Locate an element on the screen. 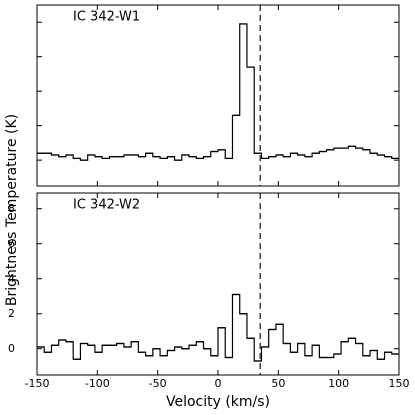 Image resolution: width=415 pixels, height=415 pixels. y-tick-label: 6 is located at coordinates (11, 243).